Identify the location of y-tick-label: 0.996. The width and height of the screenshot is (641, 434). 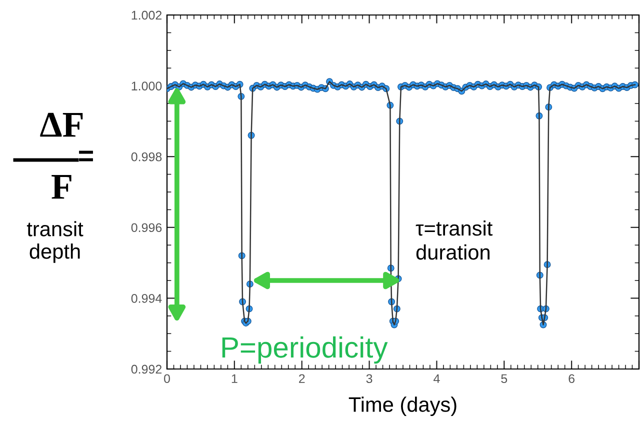
(146, 227).